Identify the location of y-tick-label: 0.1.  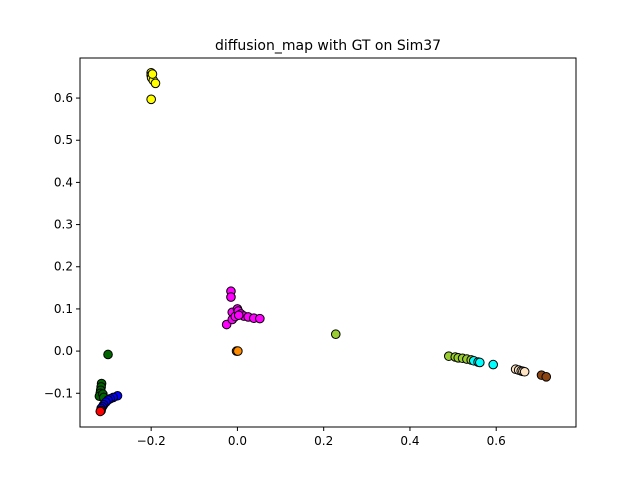
(63, 309).